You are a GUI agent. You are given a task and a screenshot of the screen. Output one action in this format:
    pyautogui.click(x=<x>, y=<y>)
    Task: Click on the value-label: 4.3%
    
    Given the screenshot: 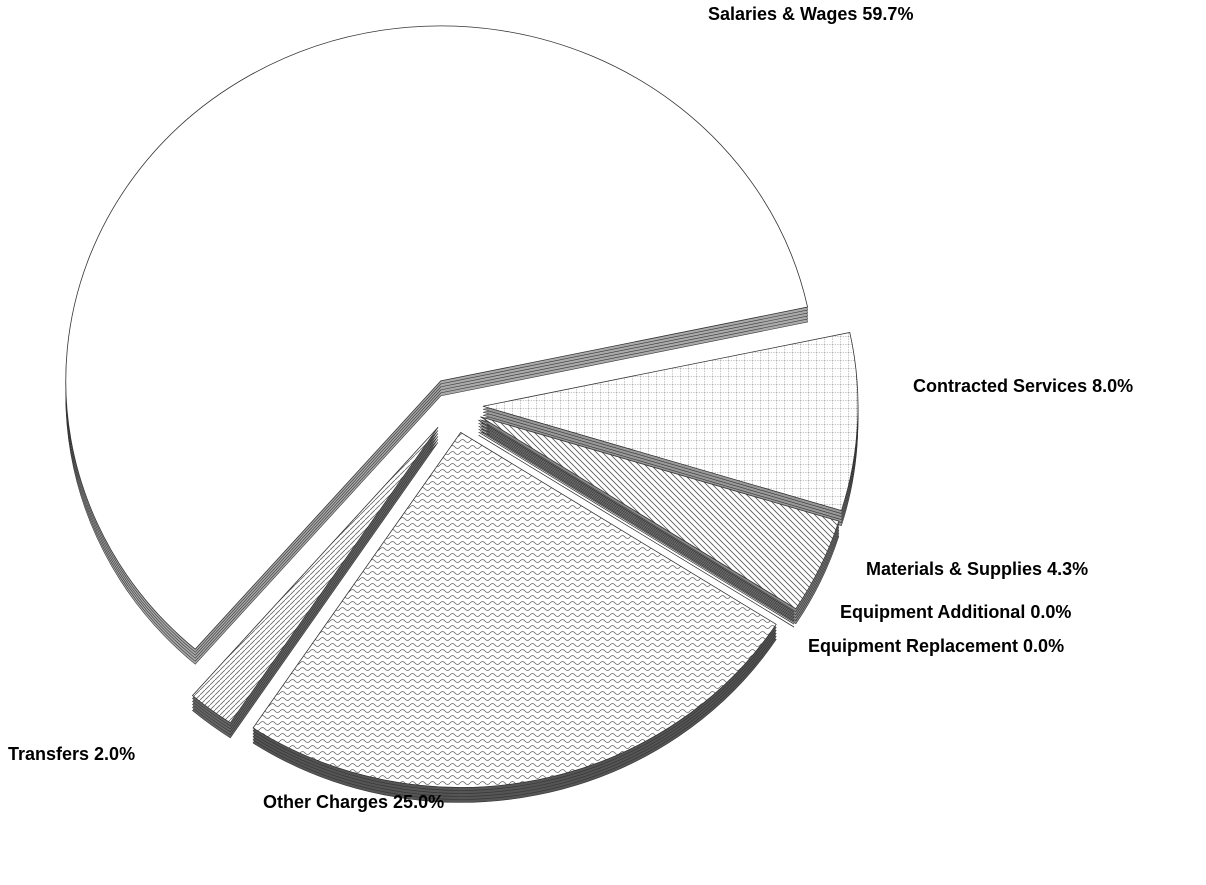 What is the action you would take?
    pyautogui.click(x=1067, y=569)
    